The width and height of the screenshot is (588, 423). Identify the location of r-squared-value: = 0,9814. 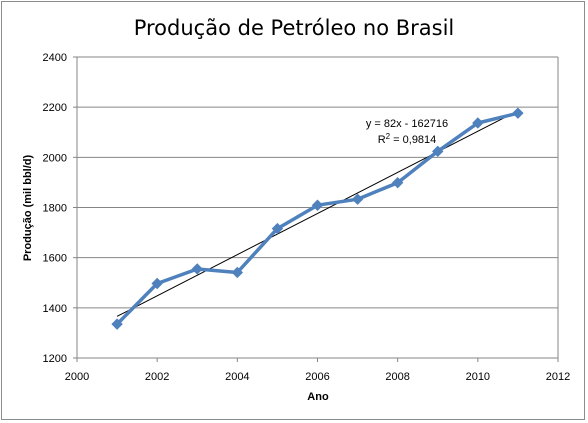
(413, 140).